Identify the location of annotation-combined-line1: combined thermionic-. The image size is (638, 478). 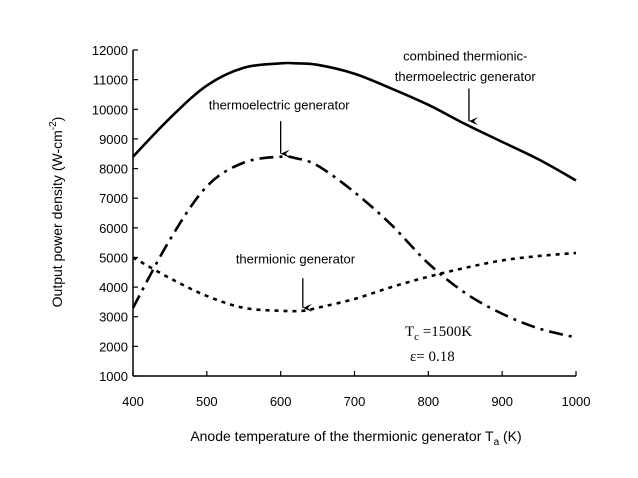
(465, 55).